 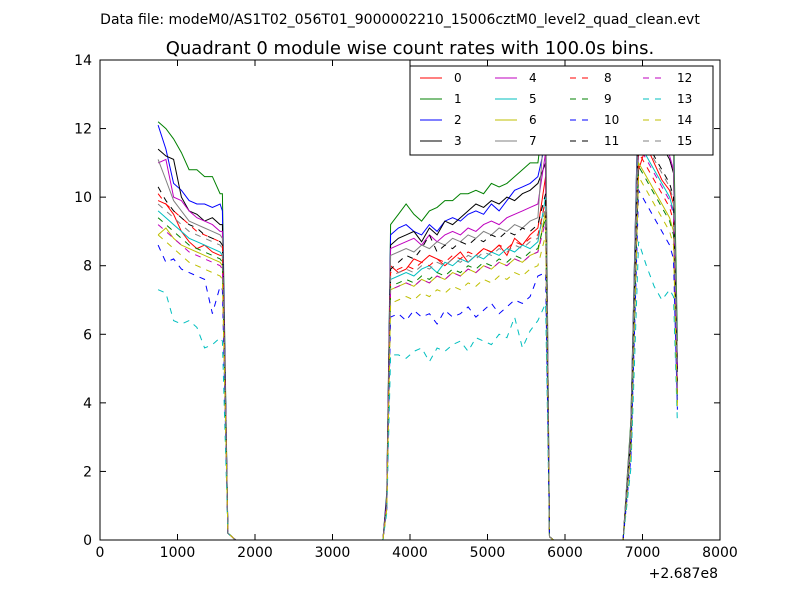 I want to click on legend-label-2: 2, so click(x=458, y=120).